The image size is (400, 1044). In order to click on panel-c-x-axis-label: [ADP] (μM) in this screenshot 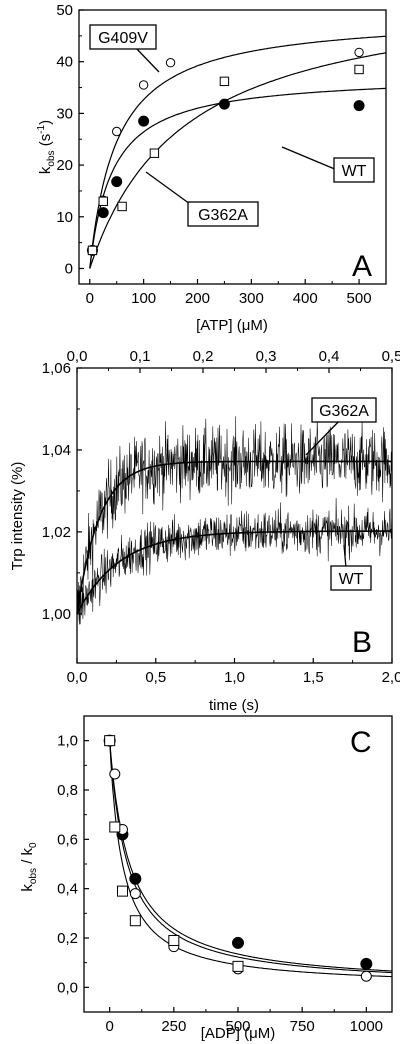, I will do `click(238, 1033)`.